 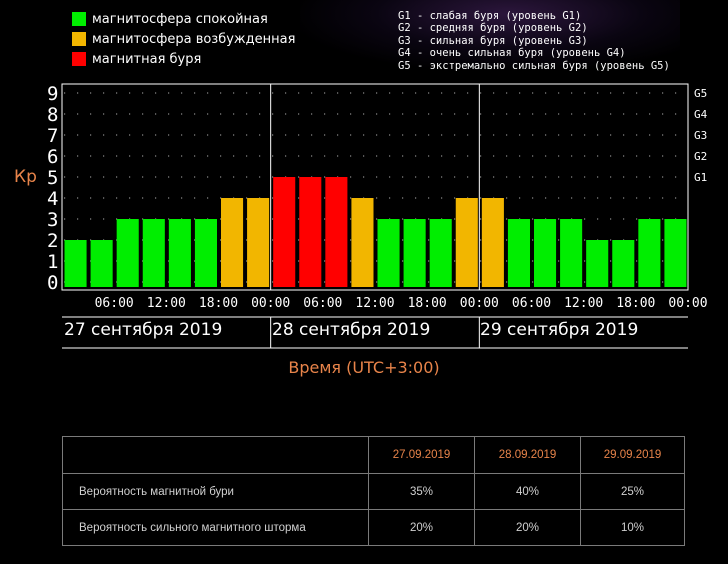 I want to click on x-axis-label: Время (UTC+3:00), so click(x=364, y=367).